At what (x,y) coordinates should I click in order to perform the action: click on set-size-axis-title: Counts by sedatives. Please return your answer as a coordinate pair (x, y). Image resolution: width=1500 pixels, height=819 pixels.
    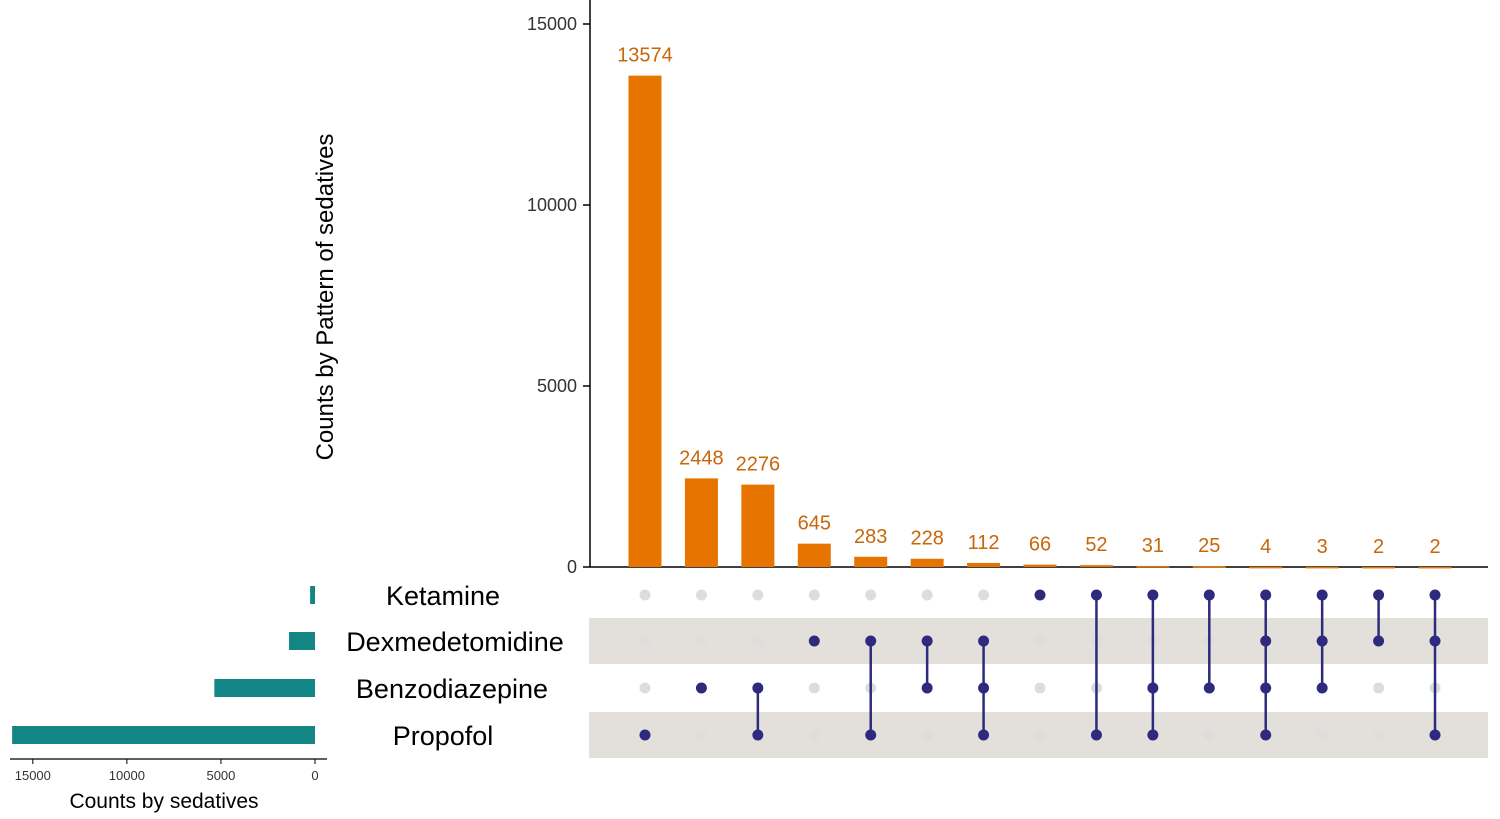
    Looking at the image, I should click on (163, 801).